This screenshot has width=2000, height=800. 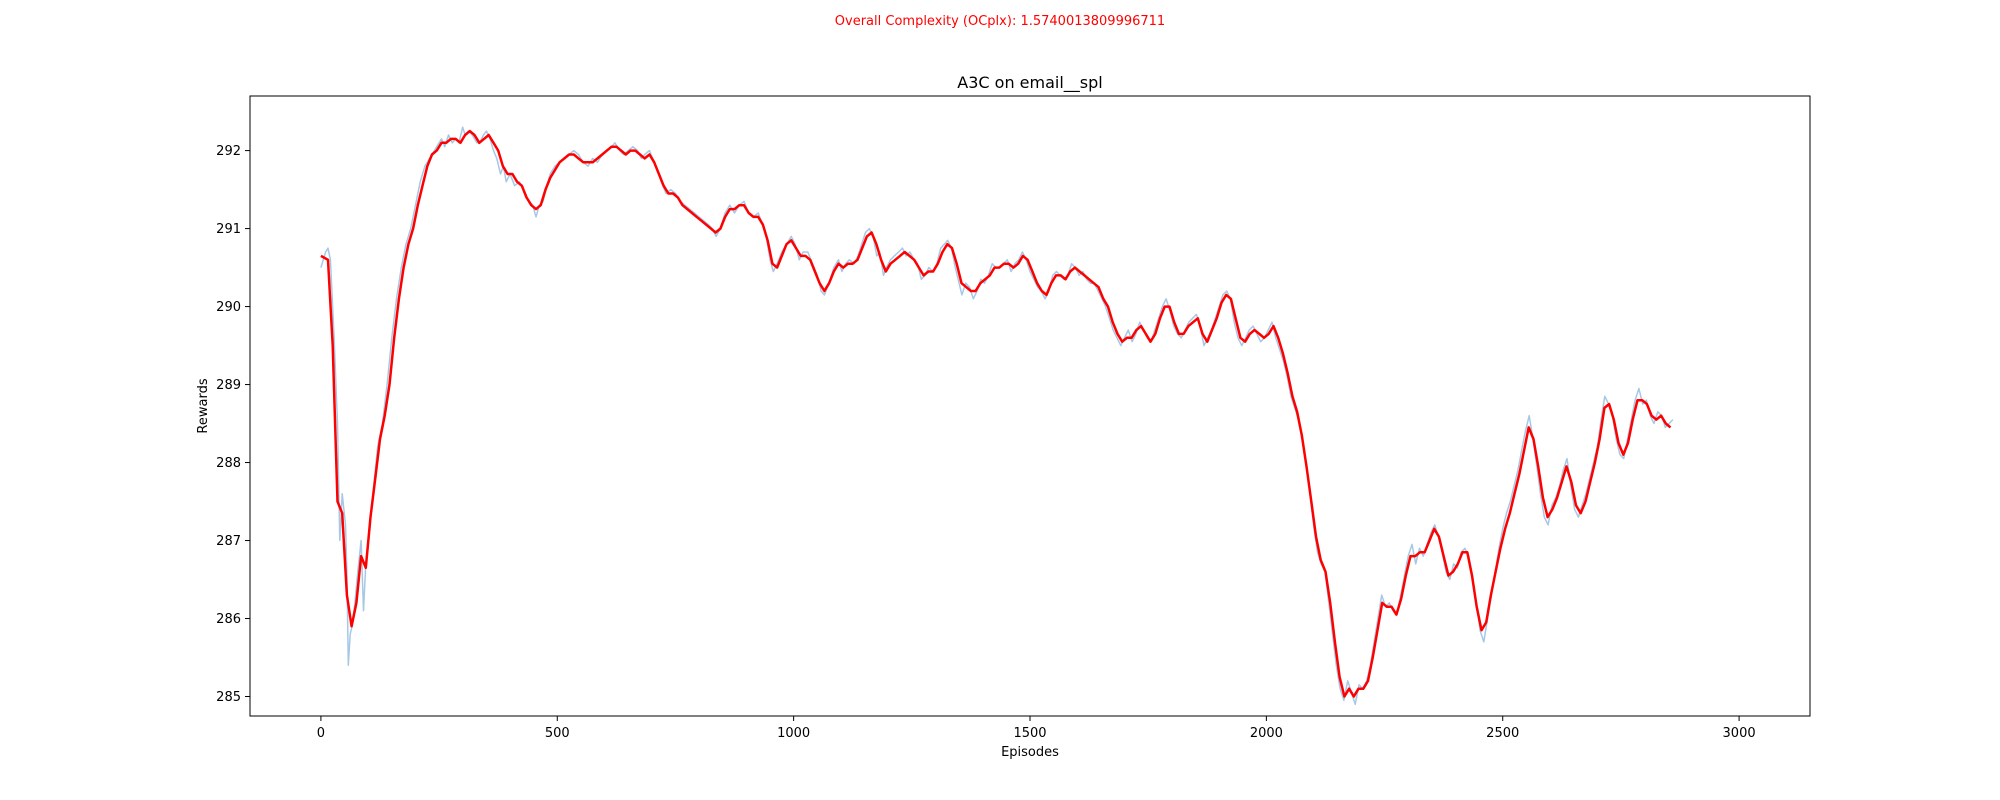 I want to click on y-tick-label: 286, so click(x=228, y=619).